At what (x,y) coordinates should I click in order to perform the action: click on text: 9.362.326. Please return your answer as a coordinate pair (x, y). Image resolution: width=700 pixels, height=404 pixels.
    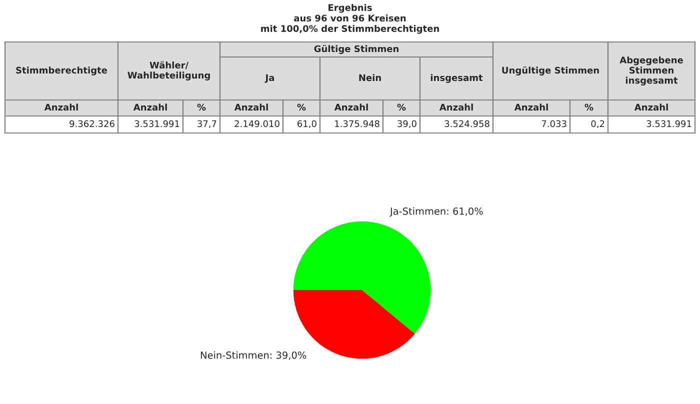
    Looking at the image, I should click on (92, 124).